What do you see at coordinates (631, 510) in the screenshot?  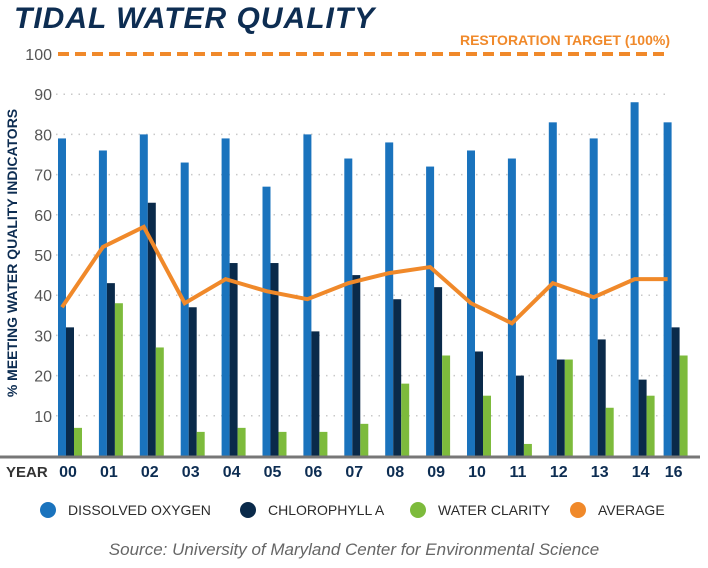 I see `legend-label: AVERAGE` at bounding box center [631, 510].